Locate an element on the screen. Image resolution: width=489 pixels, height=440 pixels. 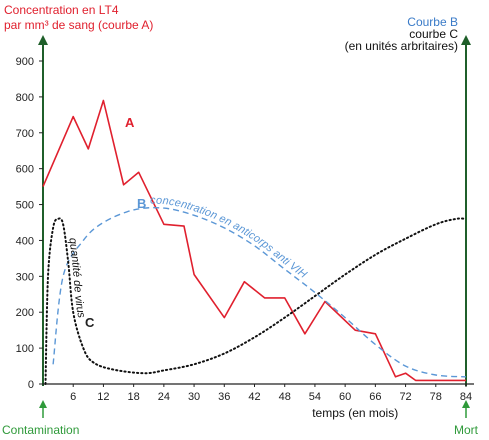
y-tick-label: 600 is located at coordinates (25, 170).